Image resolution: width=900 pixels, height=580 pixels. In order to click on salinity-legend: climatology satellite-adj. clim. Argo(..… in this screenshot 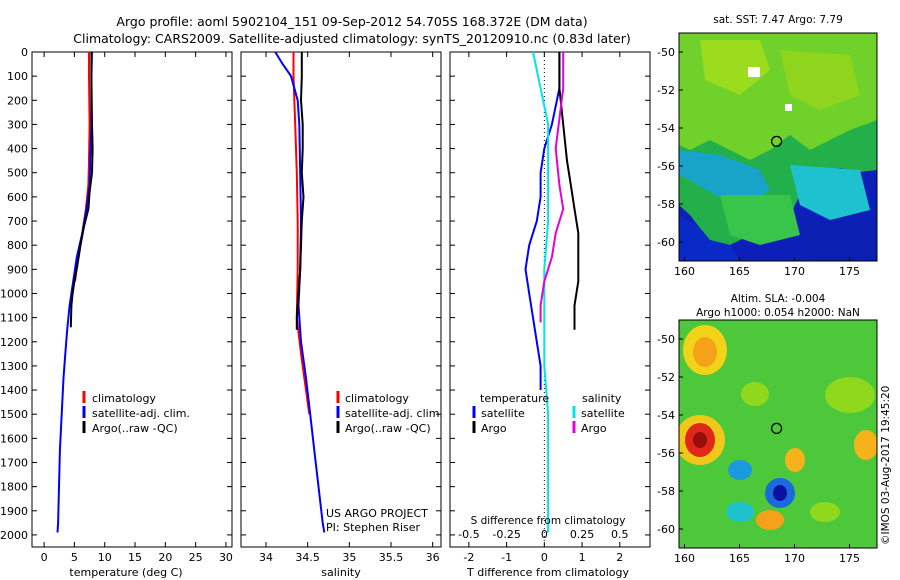, I will do `click(389, 413)`.